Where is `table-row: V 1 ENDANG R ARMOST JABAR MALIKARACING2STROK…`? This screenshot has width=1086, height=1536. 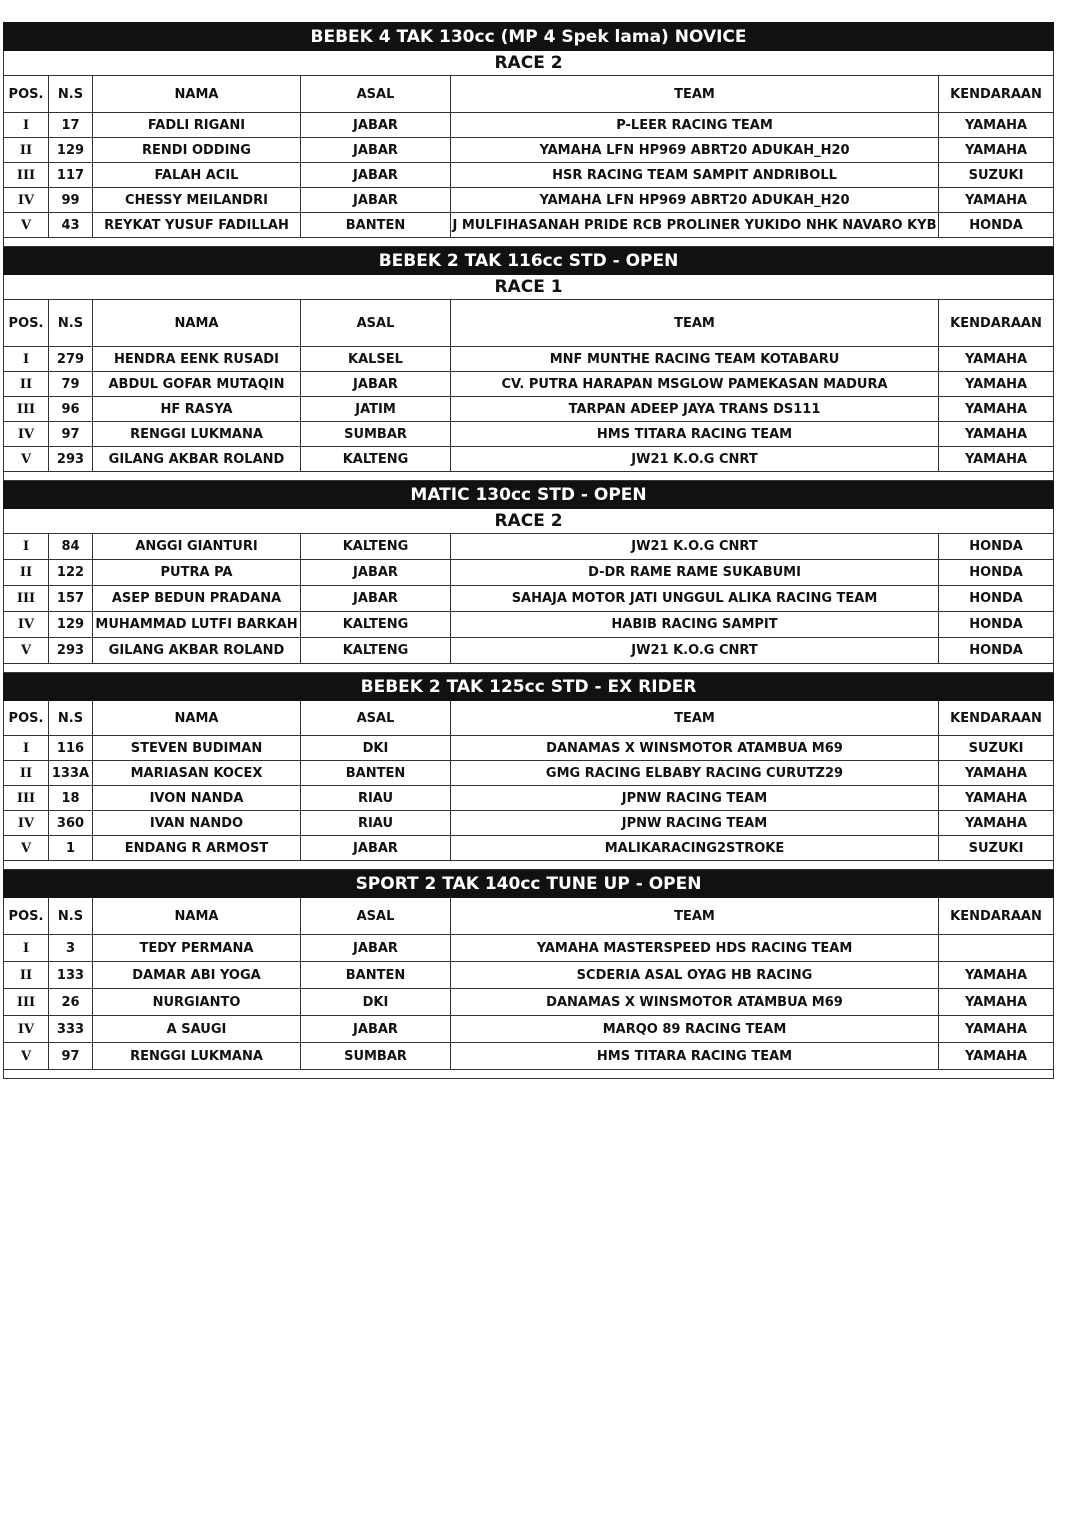
table-row: V 1 ENDANG R ARMOST JABAR MALIKARACING2STROK… is located at coordinates (529, 848).